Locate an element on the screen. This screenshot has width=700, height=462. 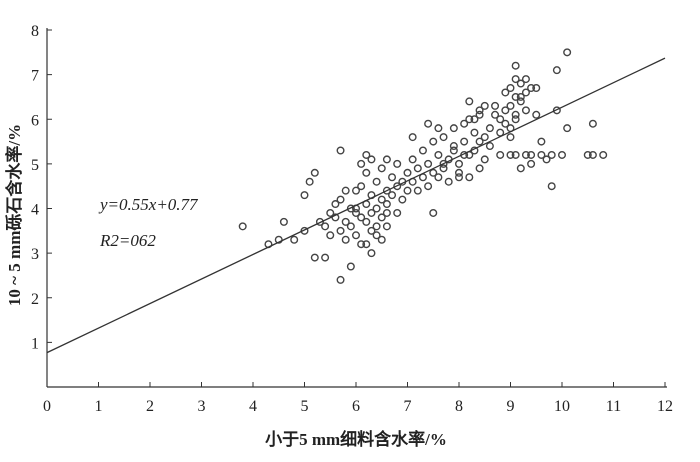
x-tick-label: 12 is located at coordinates (665, 406).